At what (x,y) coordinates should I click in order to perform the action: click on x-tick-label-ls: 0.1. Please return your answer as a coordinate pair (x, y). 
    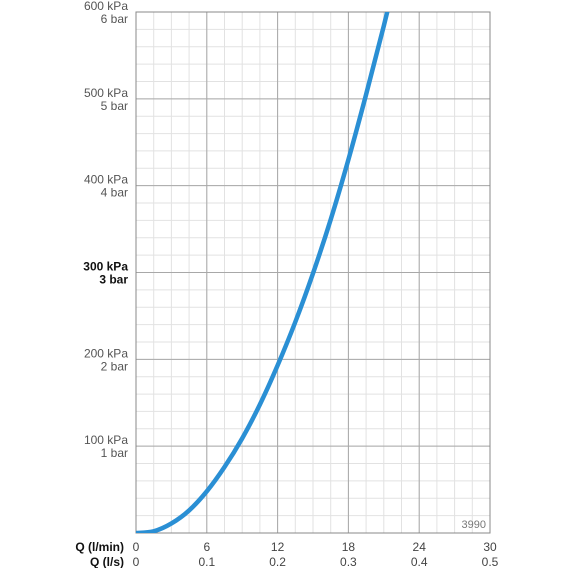
    Looking at the image, I should click on (206, 561).